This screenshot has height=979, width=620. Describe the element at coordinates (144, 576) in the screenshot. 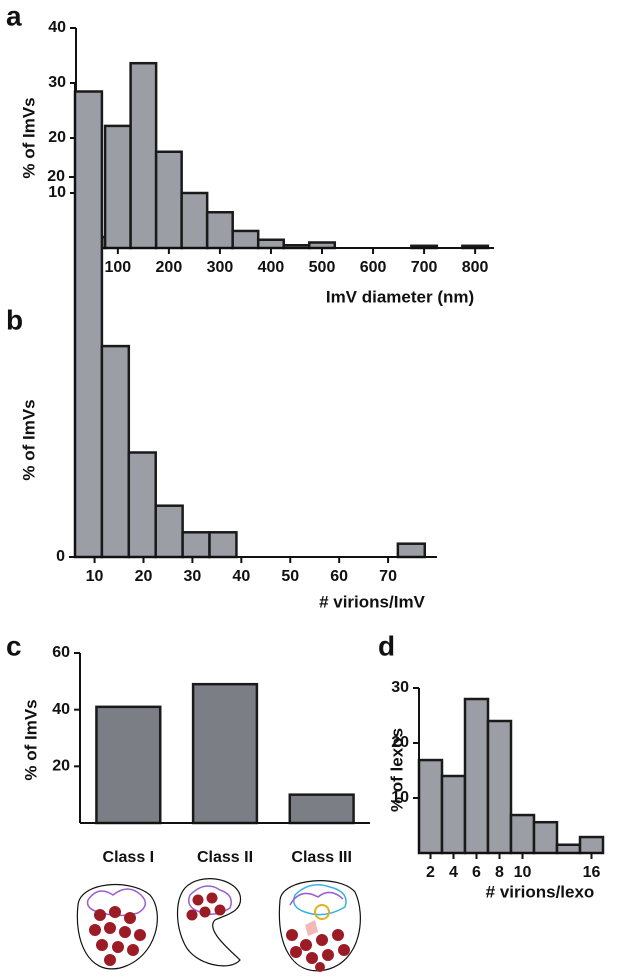

I see `x-tick-label: 20` at that location.